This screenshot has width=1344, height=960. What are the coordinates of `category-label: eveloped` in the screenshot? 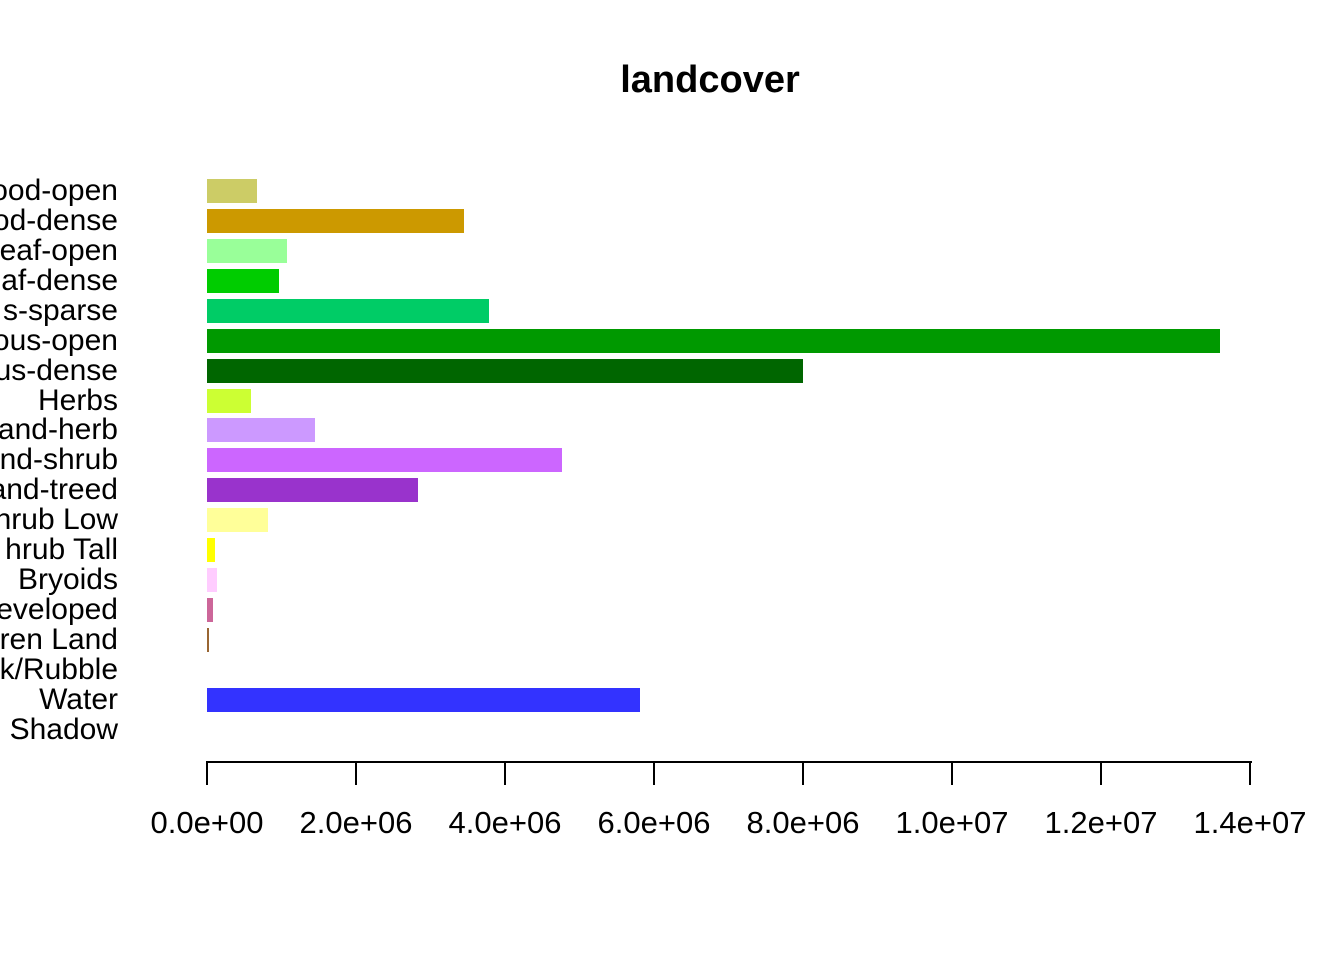 It's located at (59, 610).